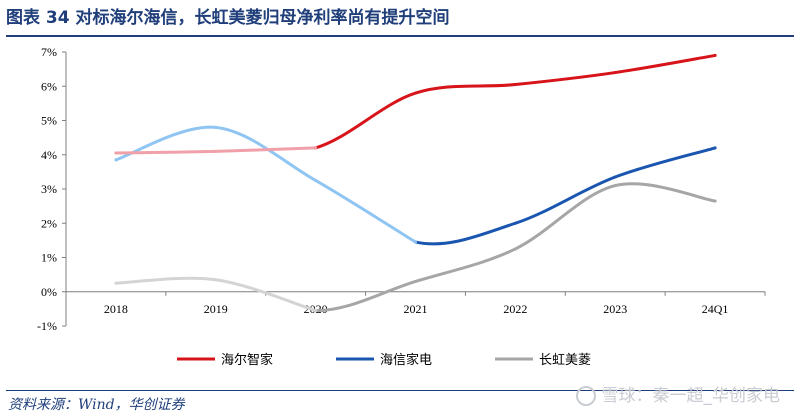 This screenshot has width=800, height=420. I want to click on chart-legend: 海尔智家 海信家电 长虹美菱, so click(384, 360).